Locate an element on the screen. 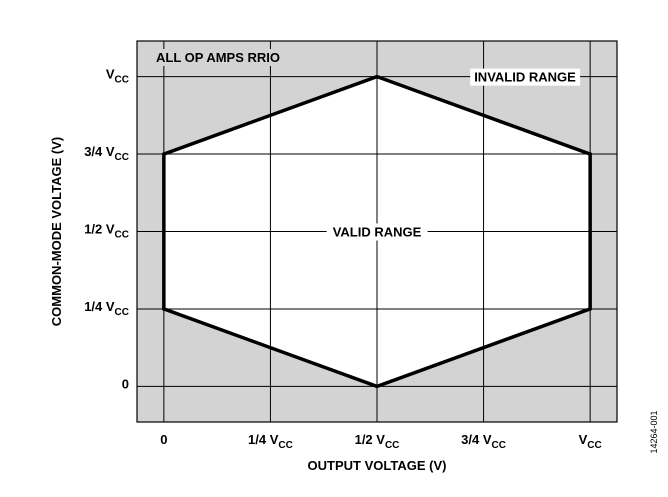  x-axis-label: OUTPUT VOLTAGE (V) is located at coordinates (377, 465).